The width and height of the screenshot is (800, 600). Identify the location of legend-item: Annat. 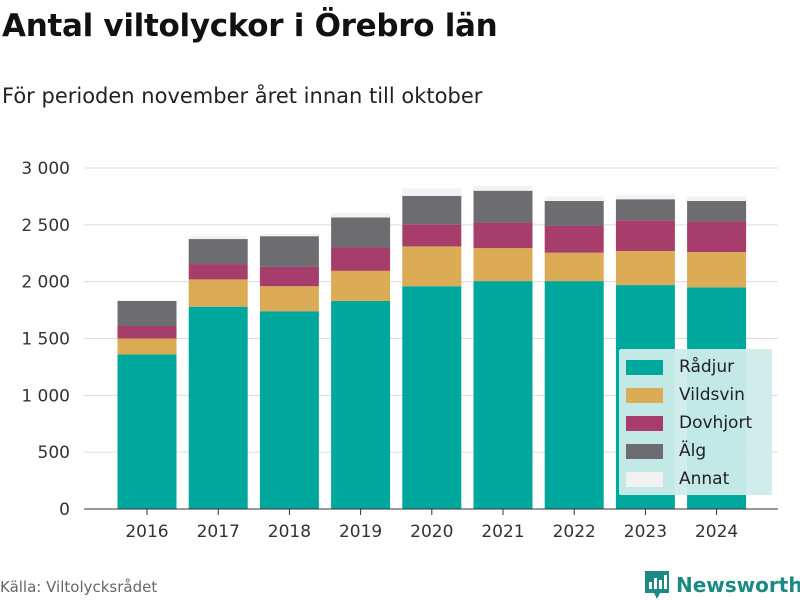
(677, 479).